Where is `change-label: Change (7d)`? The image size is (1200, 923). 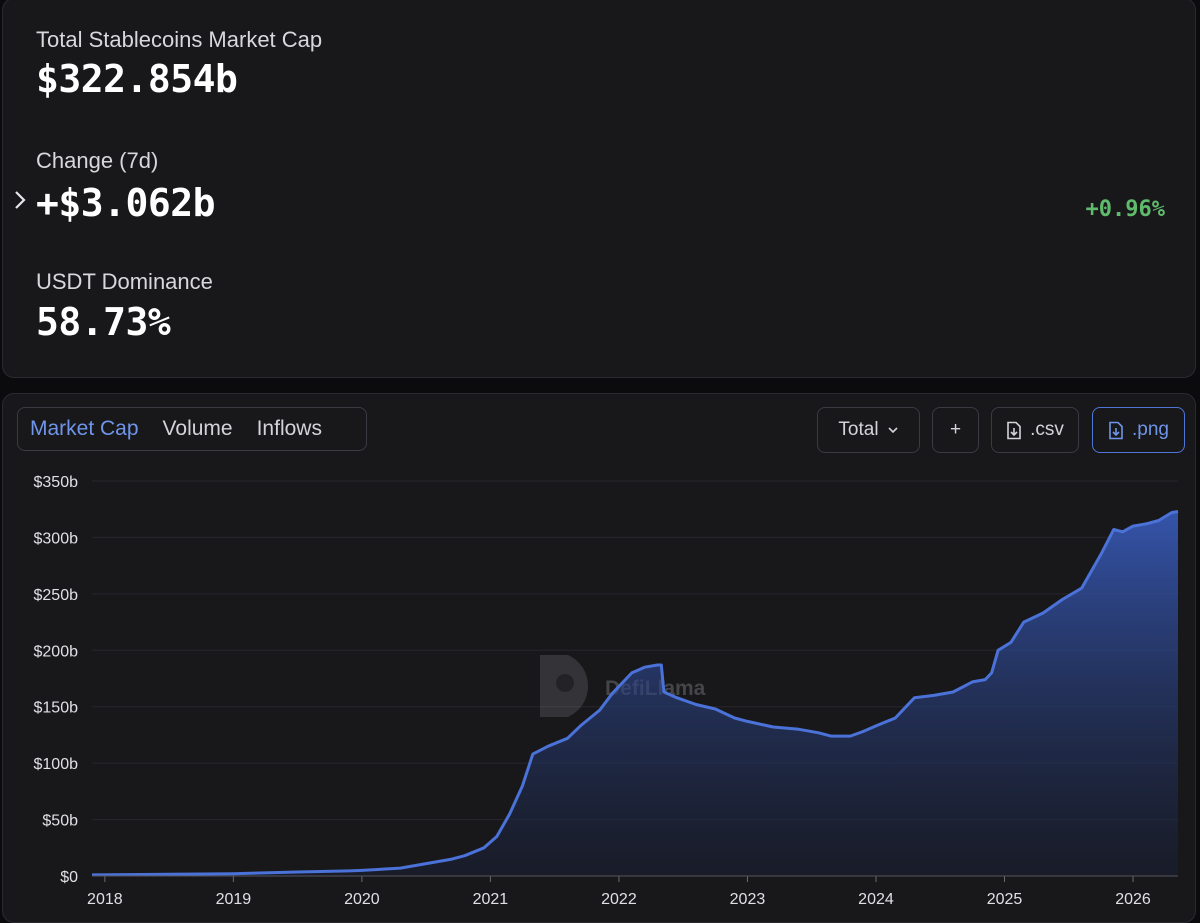
change-label: Change (7d) is located at coordinates (97, 160).